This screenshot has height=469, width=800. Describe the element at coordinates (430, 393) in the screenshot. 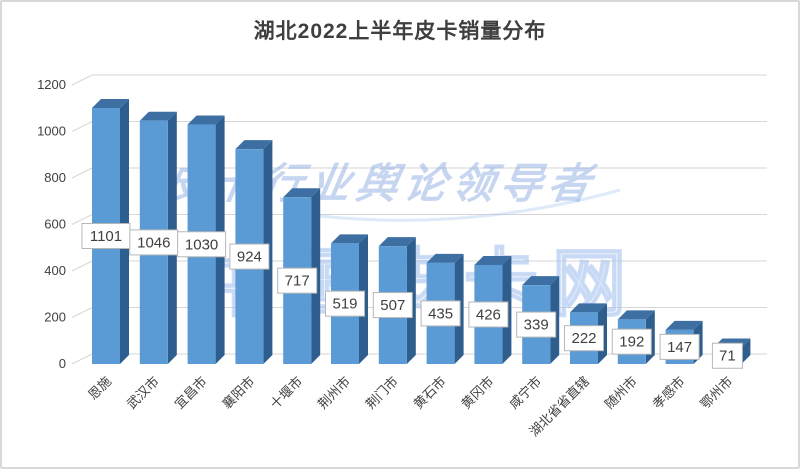

I see `x-axis-category-label: 黄石市` at that location.